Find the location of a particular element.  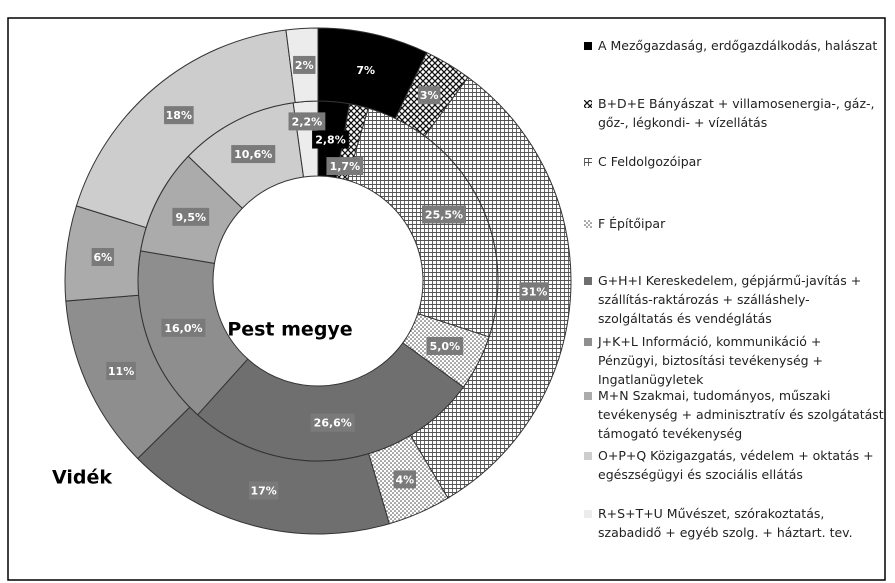

data-label: 9,5% is located at coordinates (191, 217).